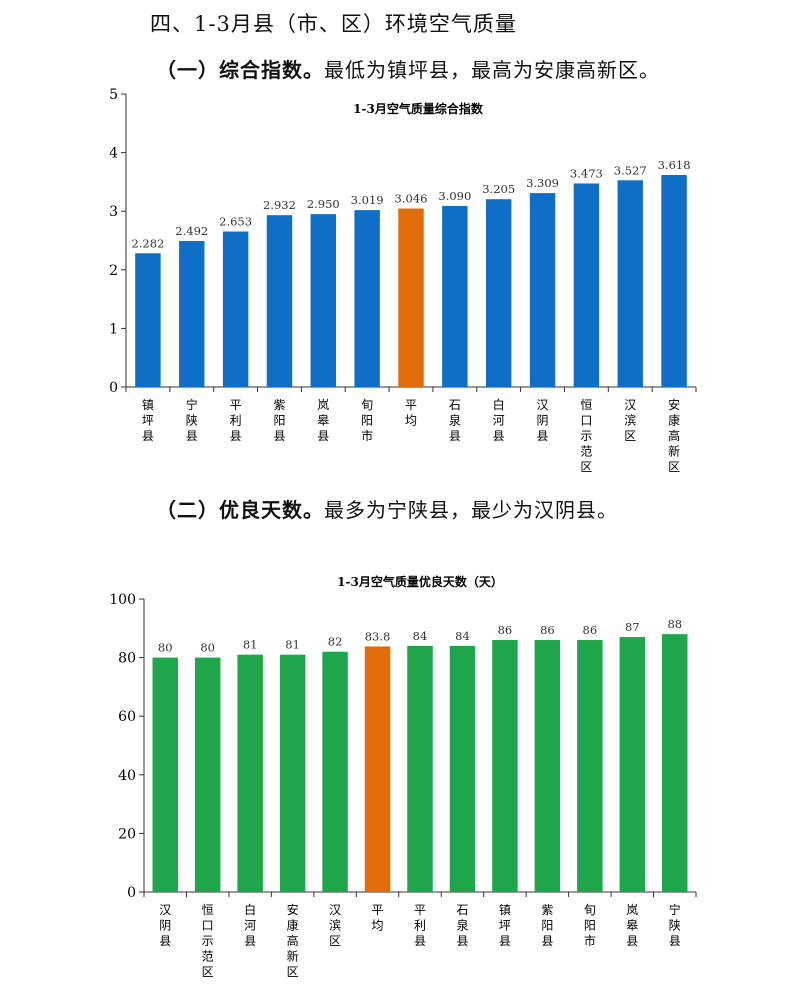  What do you see at coordinates (147, 243) in the screenshot?
I see `index-value-label: 2.282` at bounding box center [147, 243].